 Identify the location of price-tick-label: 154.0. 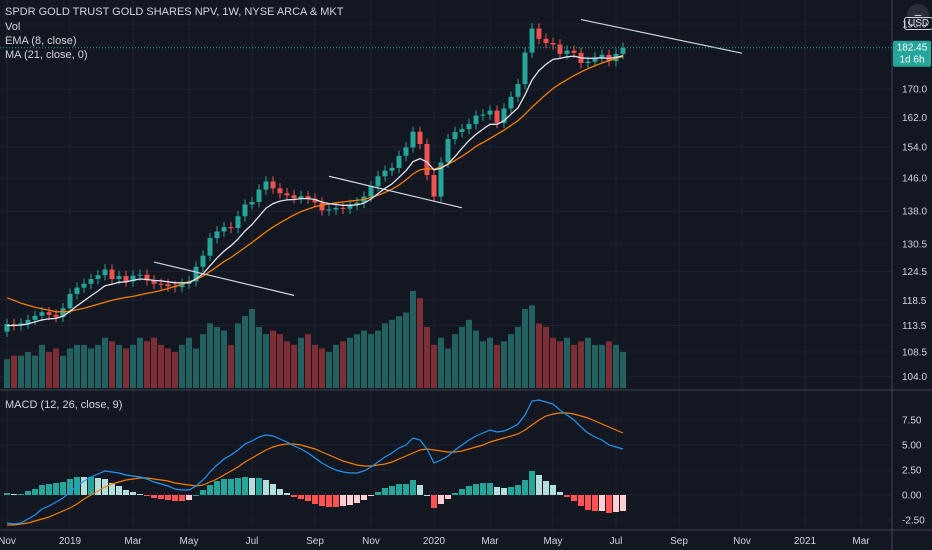
(914, 148).